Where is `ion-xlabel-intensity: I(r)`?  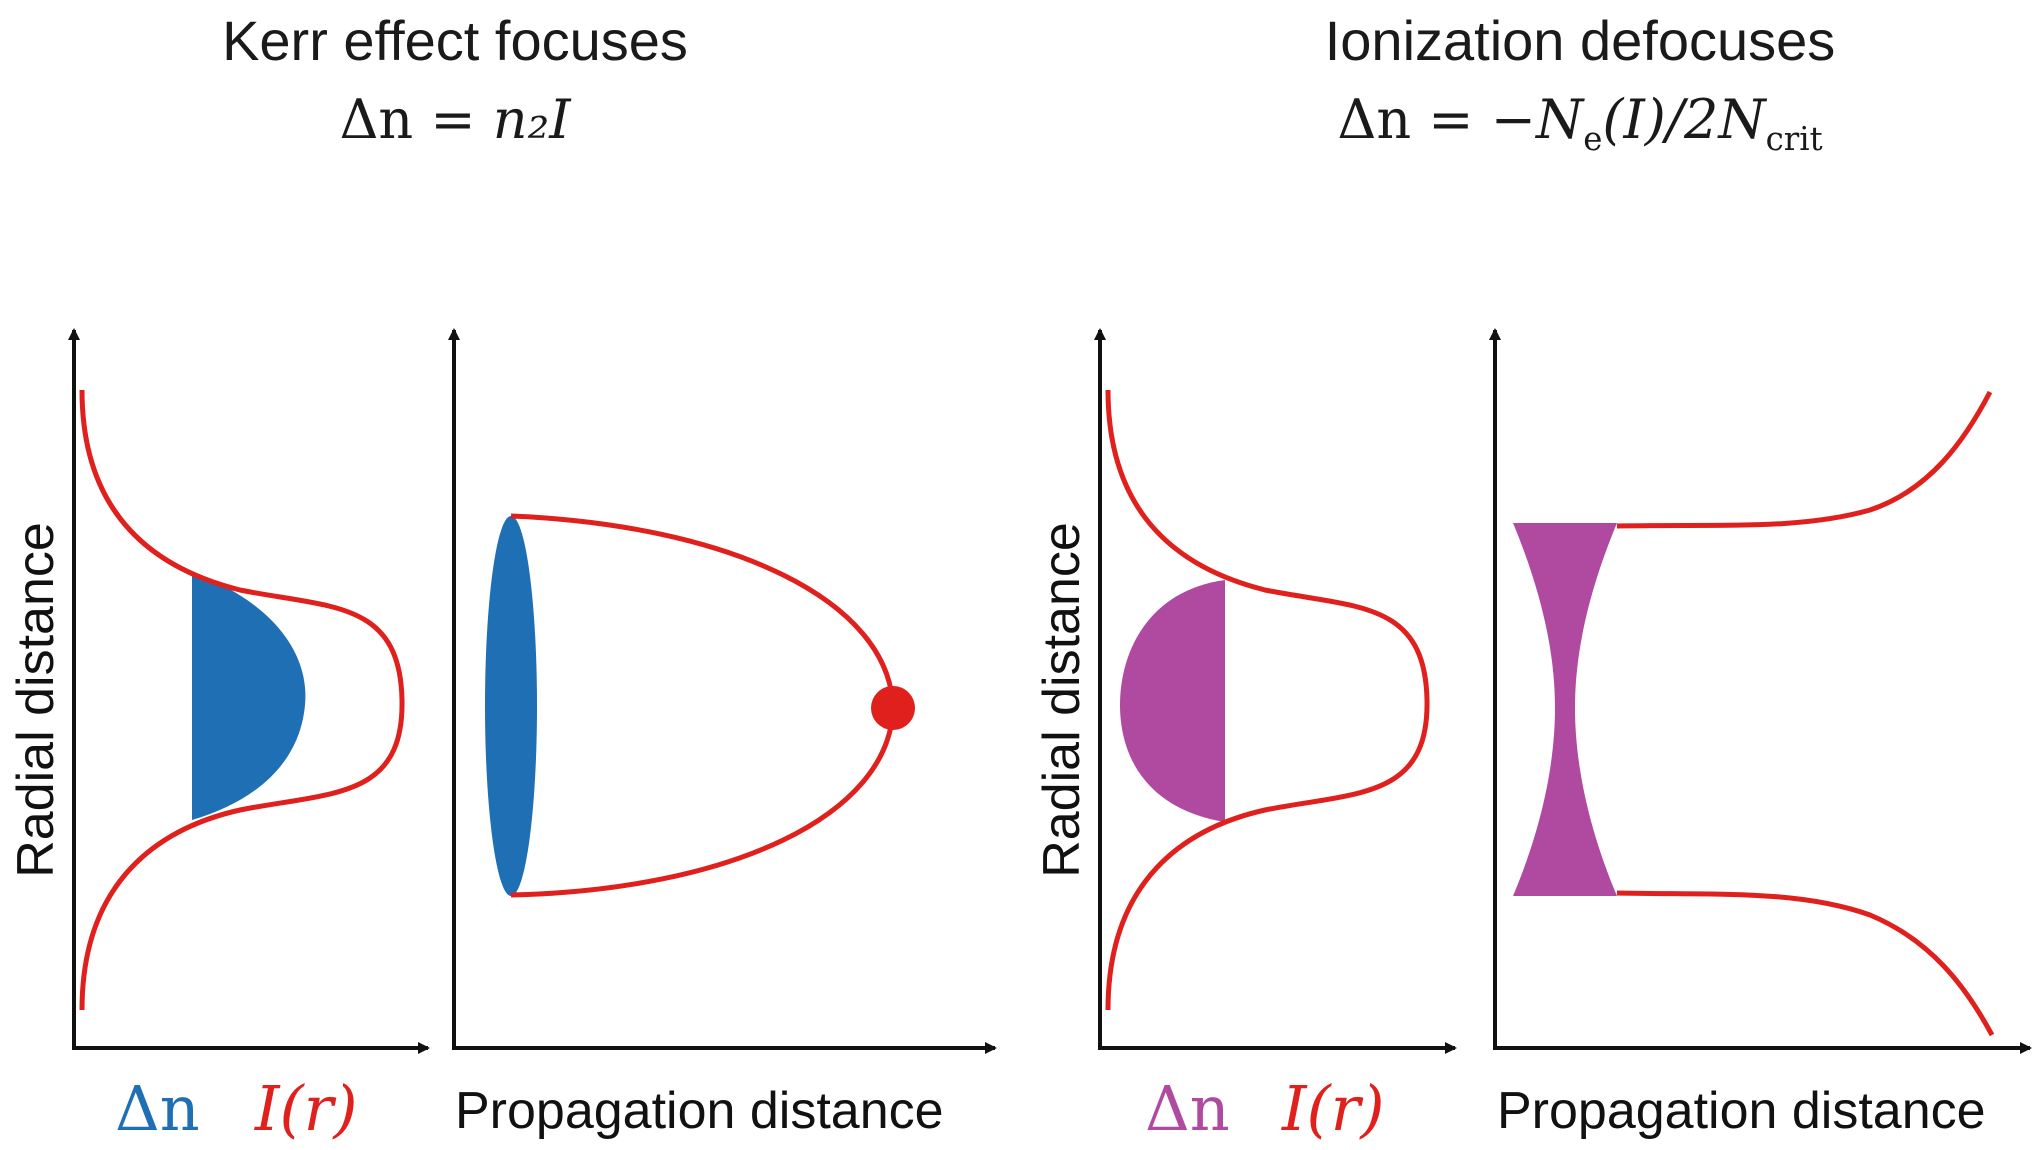
ion-xlabel-intensity: I(r) is located at coordinates (1333, 1108).